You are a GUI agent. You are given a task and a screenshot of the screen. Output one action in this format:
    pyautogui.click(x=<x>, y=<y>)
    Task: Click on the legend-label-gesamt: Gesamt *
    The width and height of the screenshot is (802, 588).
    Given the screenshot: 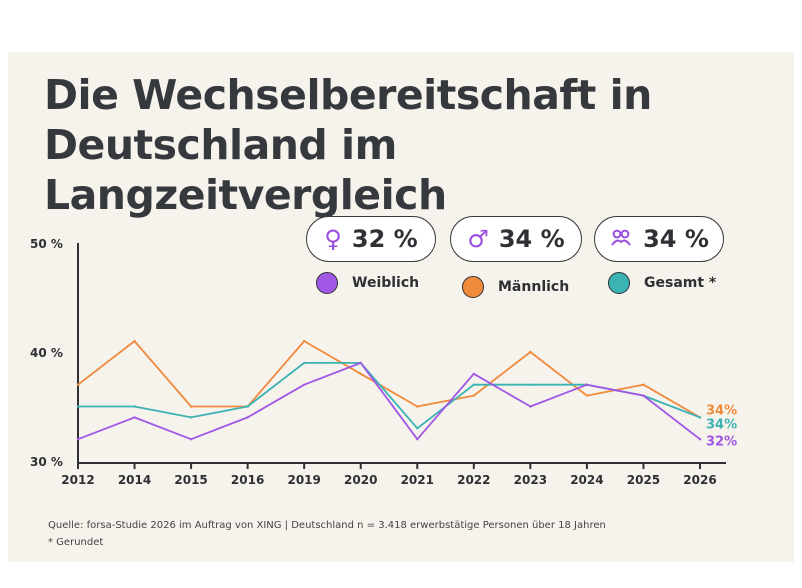 What is the action you would take?
    pyautogui.click(x=680, y=283)
    